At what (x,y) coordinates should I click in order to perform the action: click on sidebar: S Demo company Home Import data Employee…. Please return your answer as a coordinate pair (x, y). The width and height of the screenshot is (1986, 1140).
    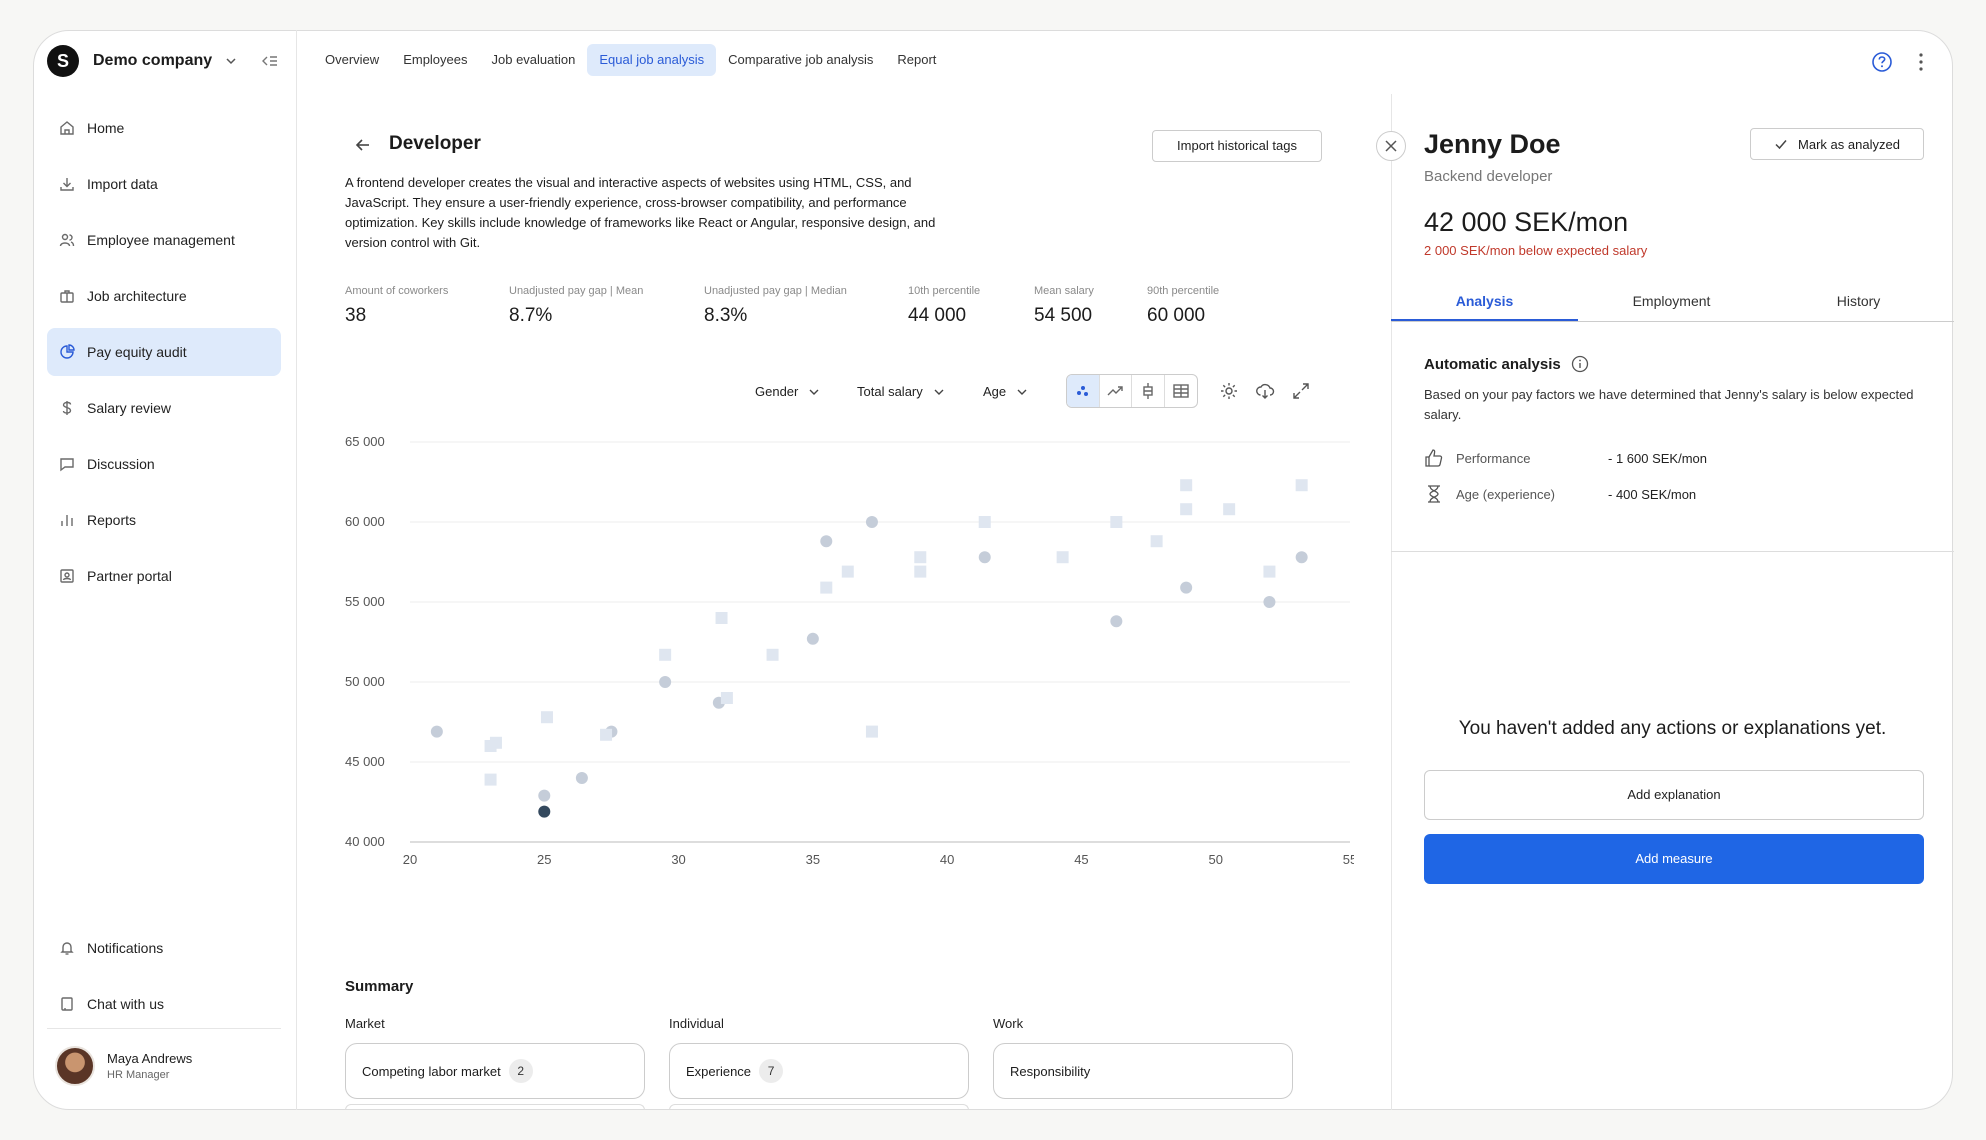
    Looking at the image, I should click on (165, 570).